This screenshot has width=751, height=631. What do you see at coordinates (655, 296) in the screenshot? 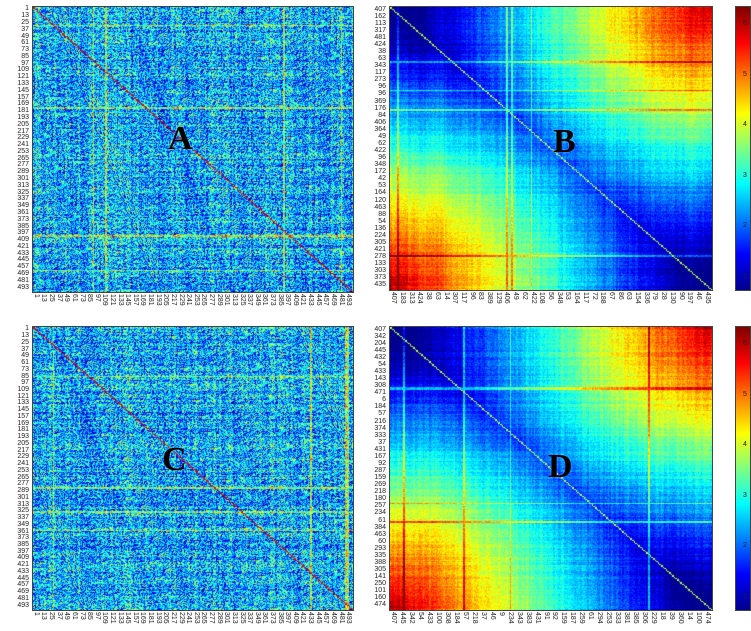
I see `heatmap-b-x-tick: 79` at bounding box center [655, 296].